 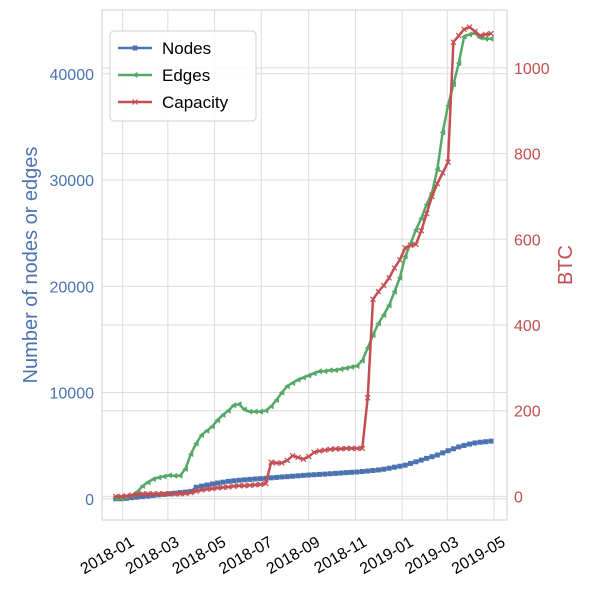 What do you see at coordinates (135, 48) in the screenshot?
I see `legend-marker-nodes` at bounding box center [135, 48].